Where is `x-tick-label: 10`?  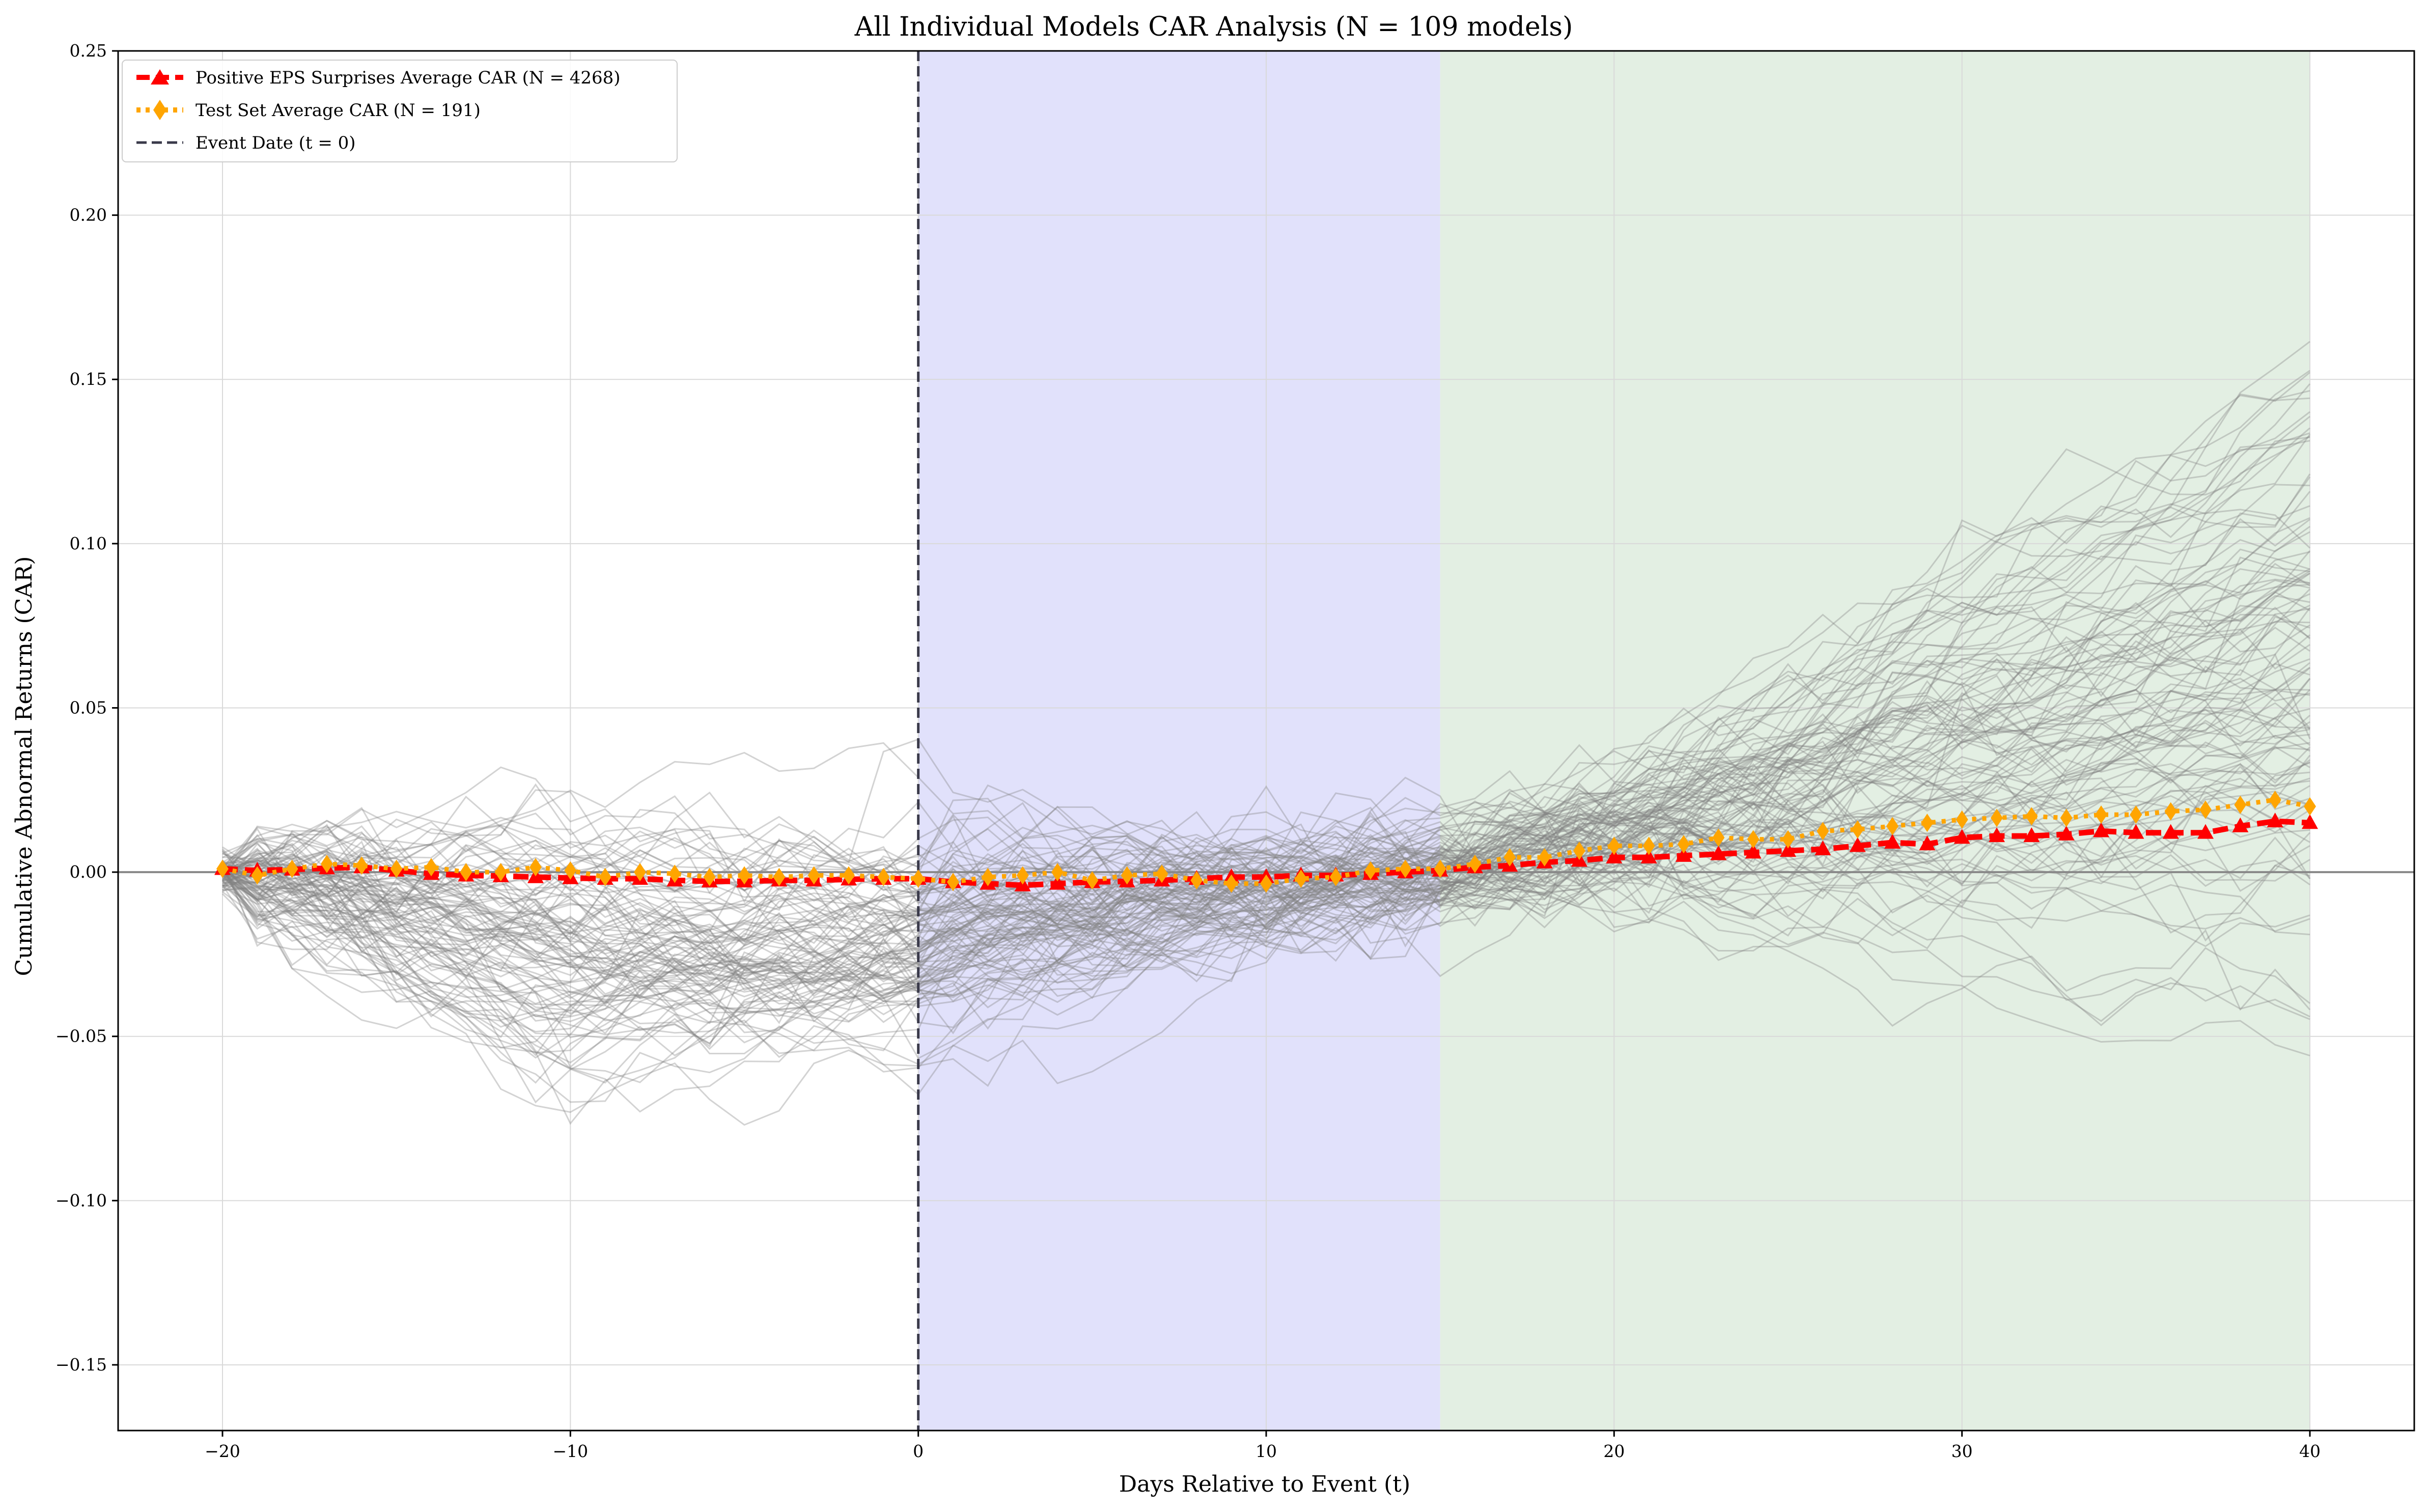 x-tick-label: 10 is located at coordinates (1266, 1451).